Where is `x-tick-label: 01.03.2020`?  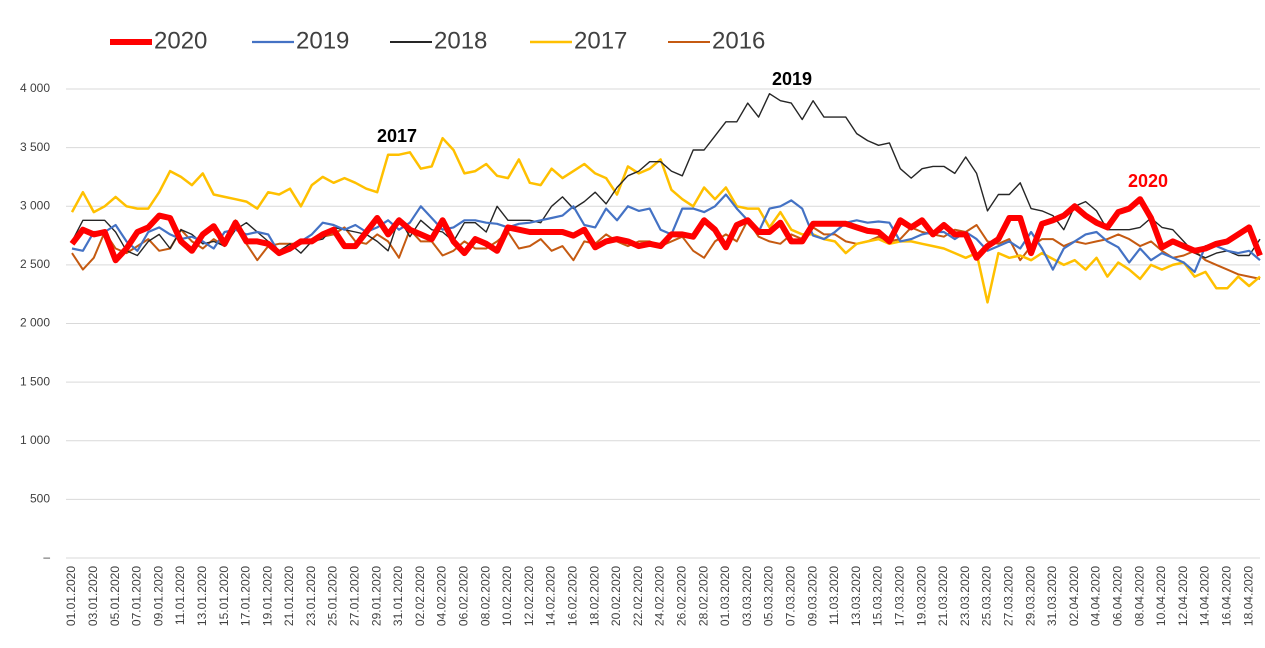
x-tick-label: 01.03.2020 is located at coordinates (725, 596).